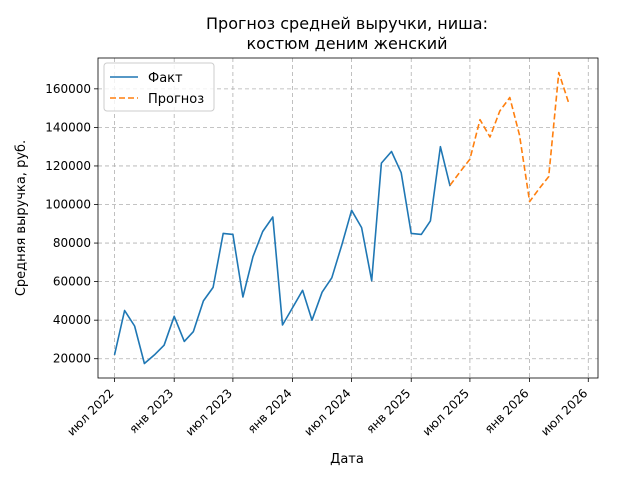 This screenshot has height=484, width=640. I want to click on legend-label-fact: Факт, so click(165, 78).